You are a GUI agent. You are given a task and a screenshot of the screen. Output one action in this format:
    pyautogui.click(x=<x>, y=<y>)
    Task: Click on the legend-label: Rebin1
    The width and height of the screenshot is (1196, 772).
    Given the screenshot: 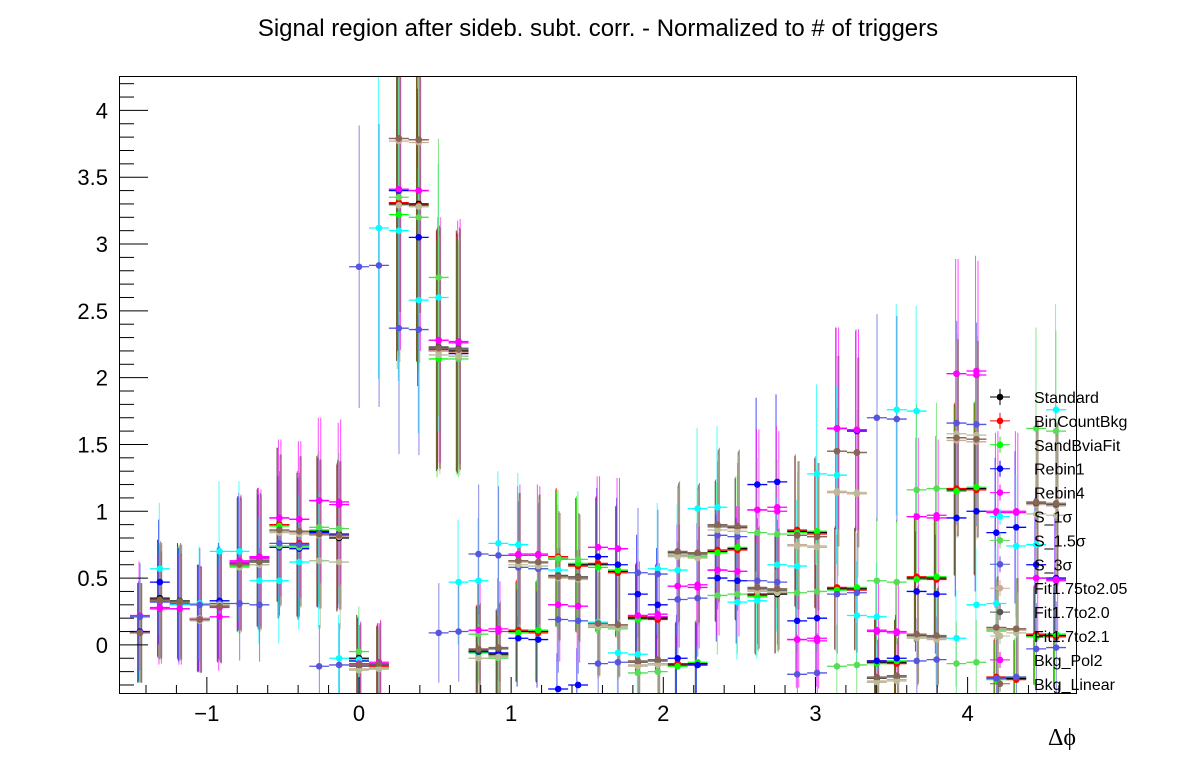 What is the action you would take?
    pyautogui.click(x=1059, y=470)
    